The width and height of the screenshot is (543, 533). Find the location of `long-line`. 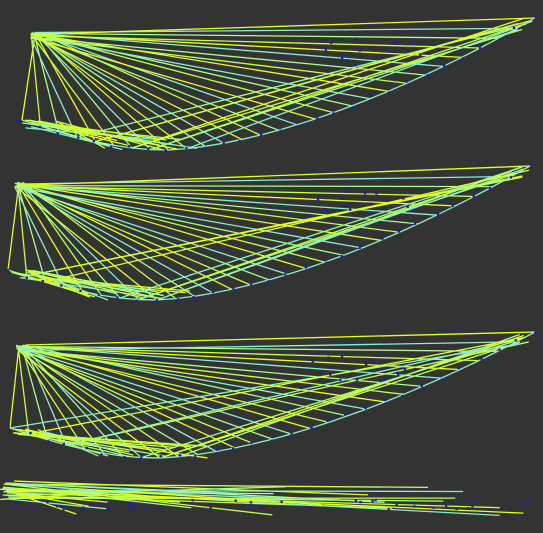

long-line is located at coordinates (349, 395).